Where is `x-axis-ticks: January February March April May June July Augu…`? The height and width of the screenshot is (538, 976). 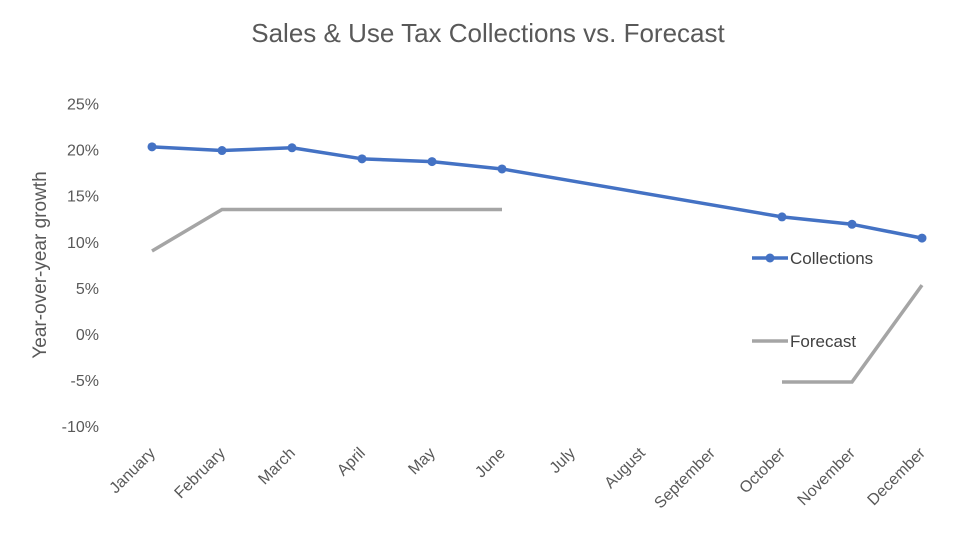
x-axis-ticks: January February March April May June July Augu… is located at coordinates (518, 478).